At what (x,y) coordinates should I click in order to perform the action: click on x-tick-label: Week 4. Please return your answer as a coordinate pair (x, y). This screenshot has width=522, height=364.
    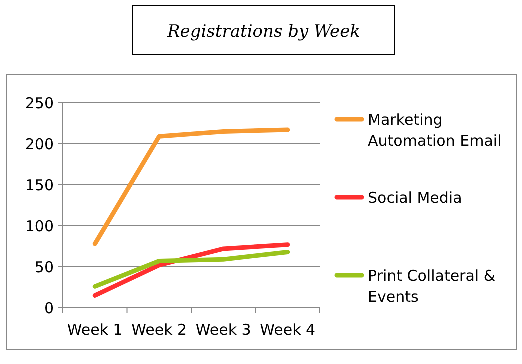
    Looking at the image, I should click on (288, 330).